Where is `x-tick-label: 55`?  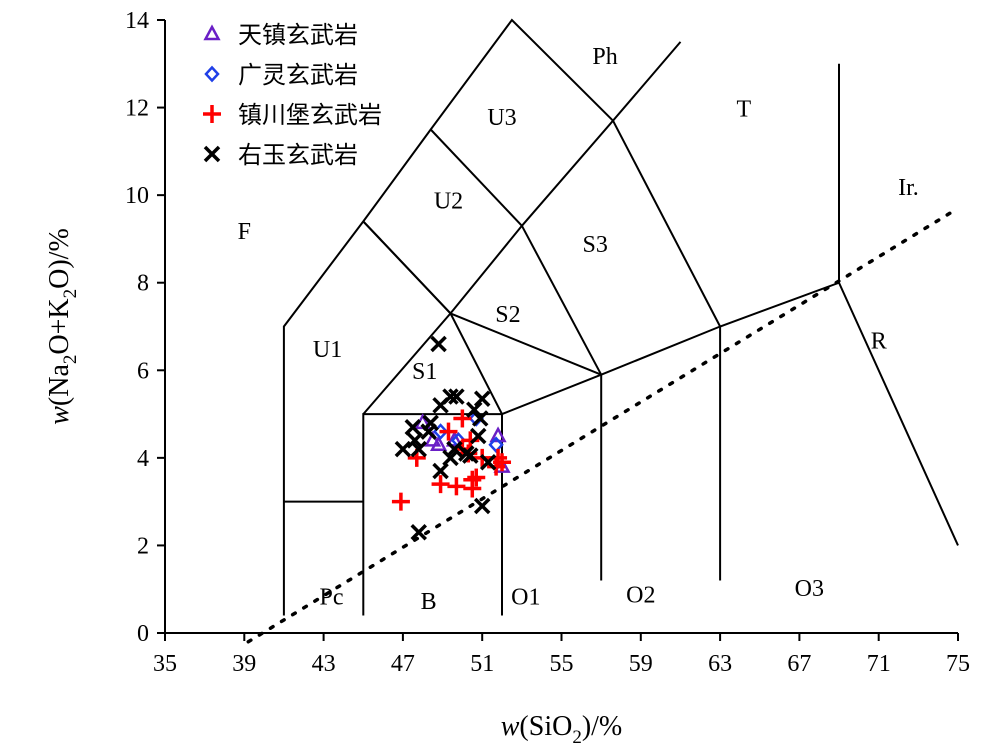
x-tick-label: 55 is located at coordinates (562, 664).